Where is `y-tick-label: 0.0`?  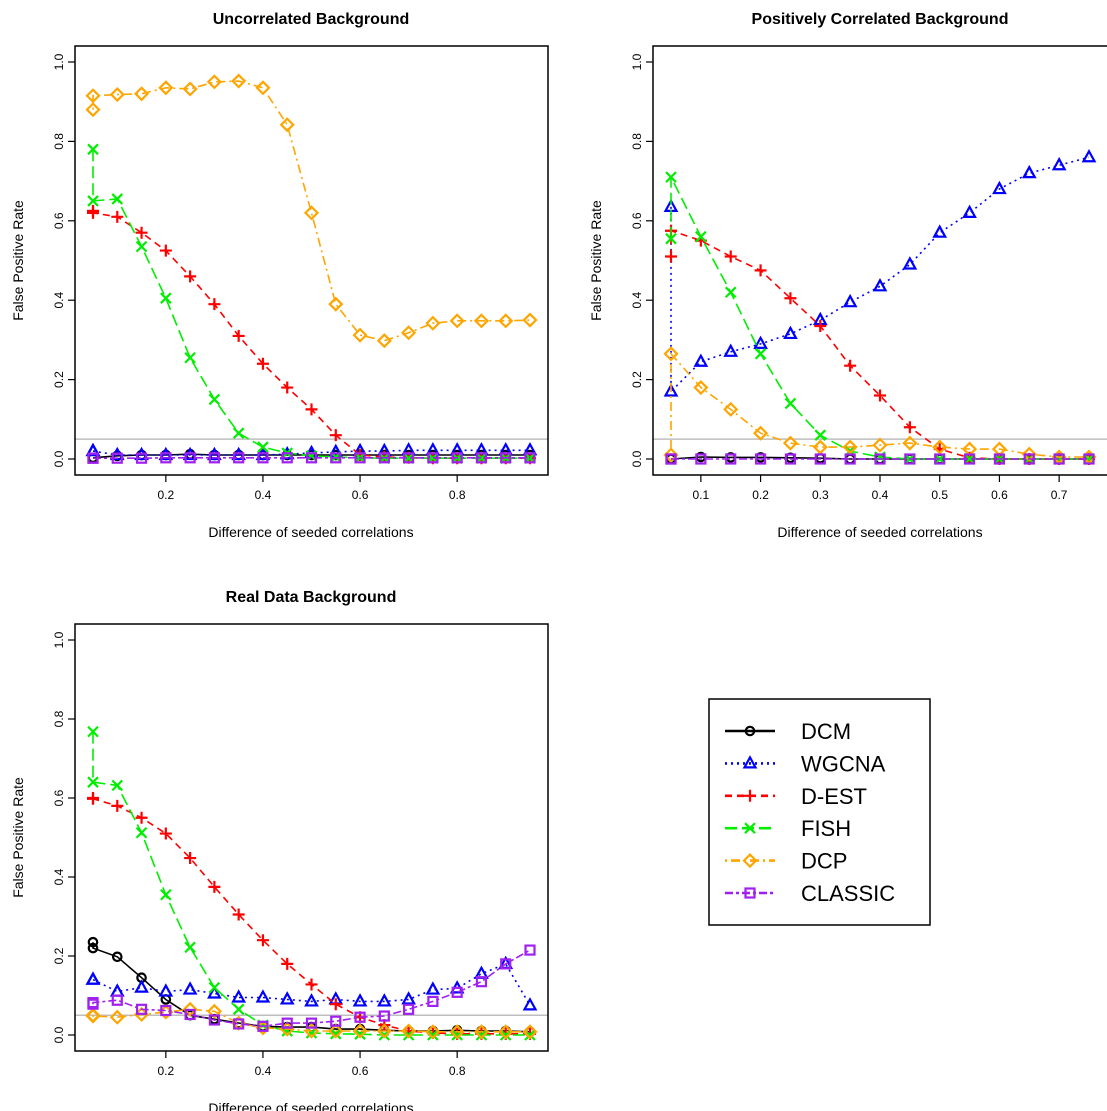
y-tick-label: 0.0 is located at coordinates (637, 458).